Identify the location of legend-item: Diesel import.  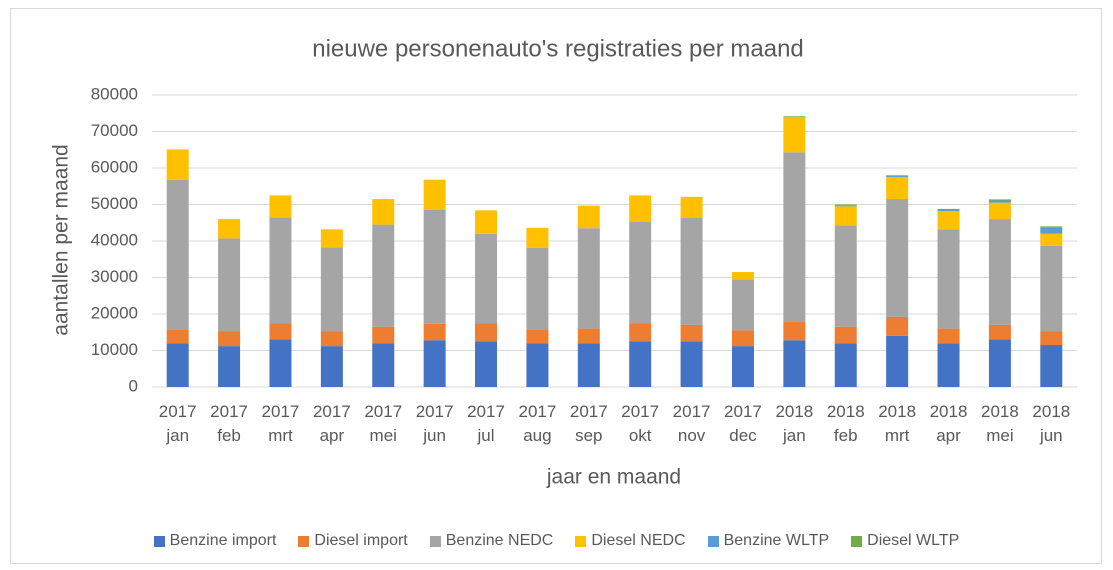
(353, 541).